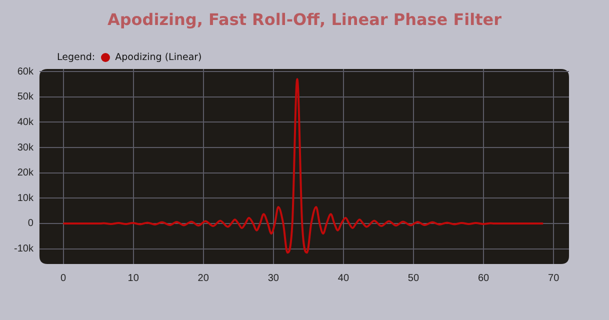 The height and width of the screenshot is (320, 609). Describe the element at coordinates (414, 278) in the screenshot. I see `x-tick-label: 50` at that location.